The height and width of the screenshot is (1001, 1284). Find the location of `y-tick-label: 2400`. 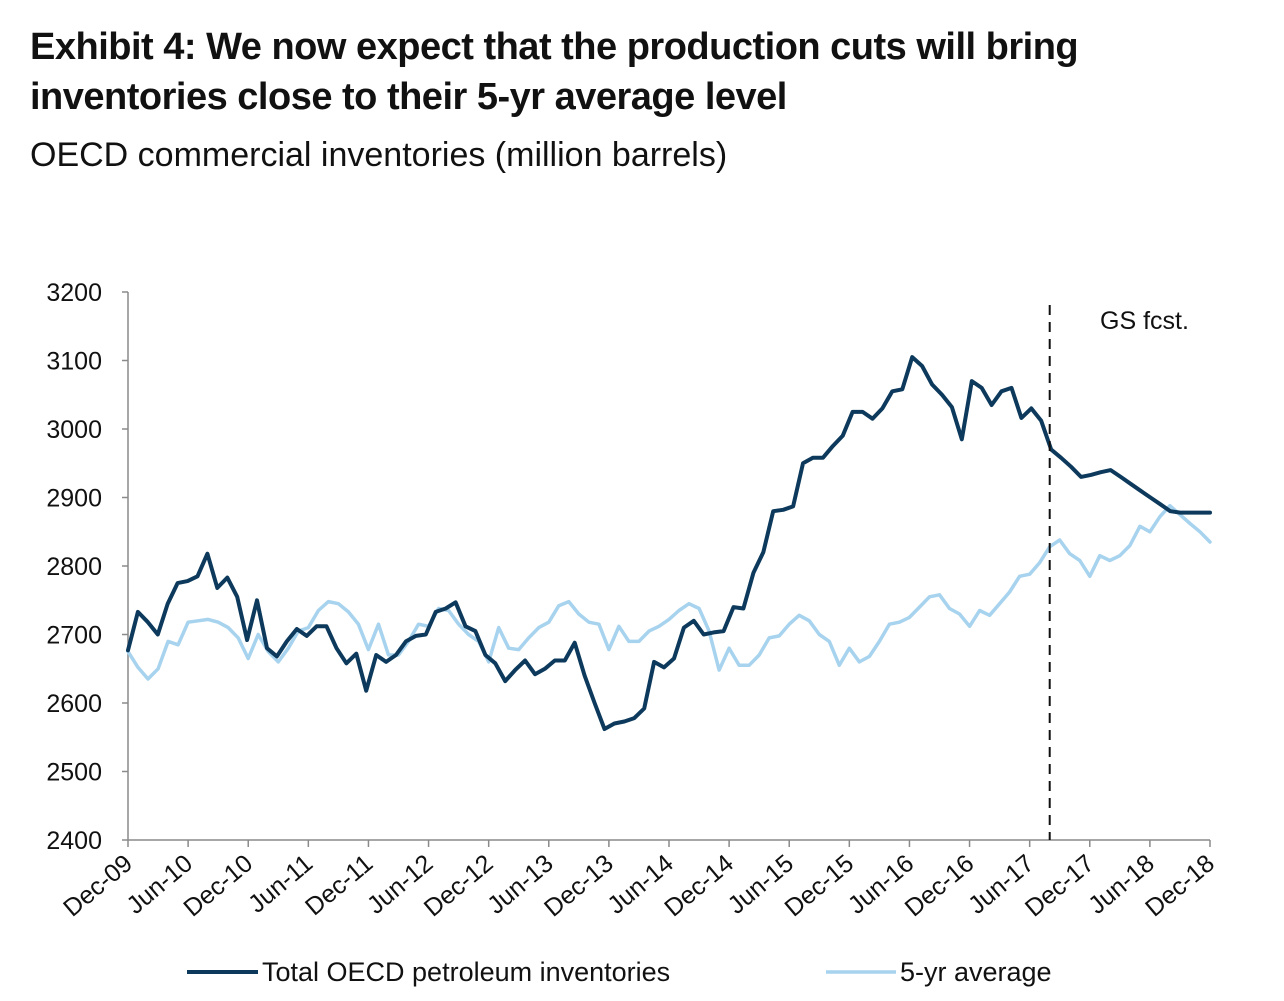

y-tick-label: 2400 is located at coordinates (74, 841).